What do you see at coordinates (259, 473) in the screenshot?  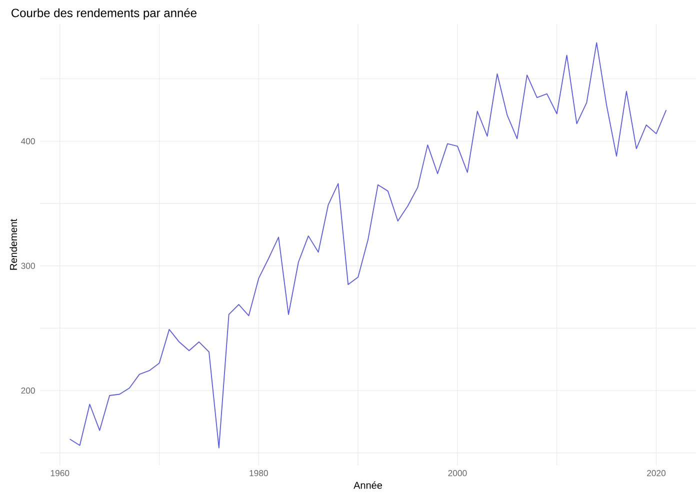 I see `x-tick-label: 1980` at bounding box center [259, 473].